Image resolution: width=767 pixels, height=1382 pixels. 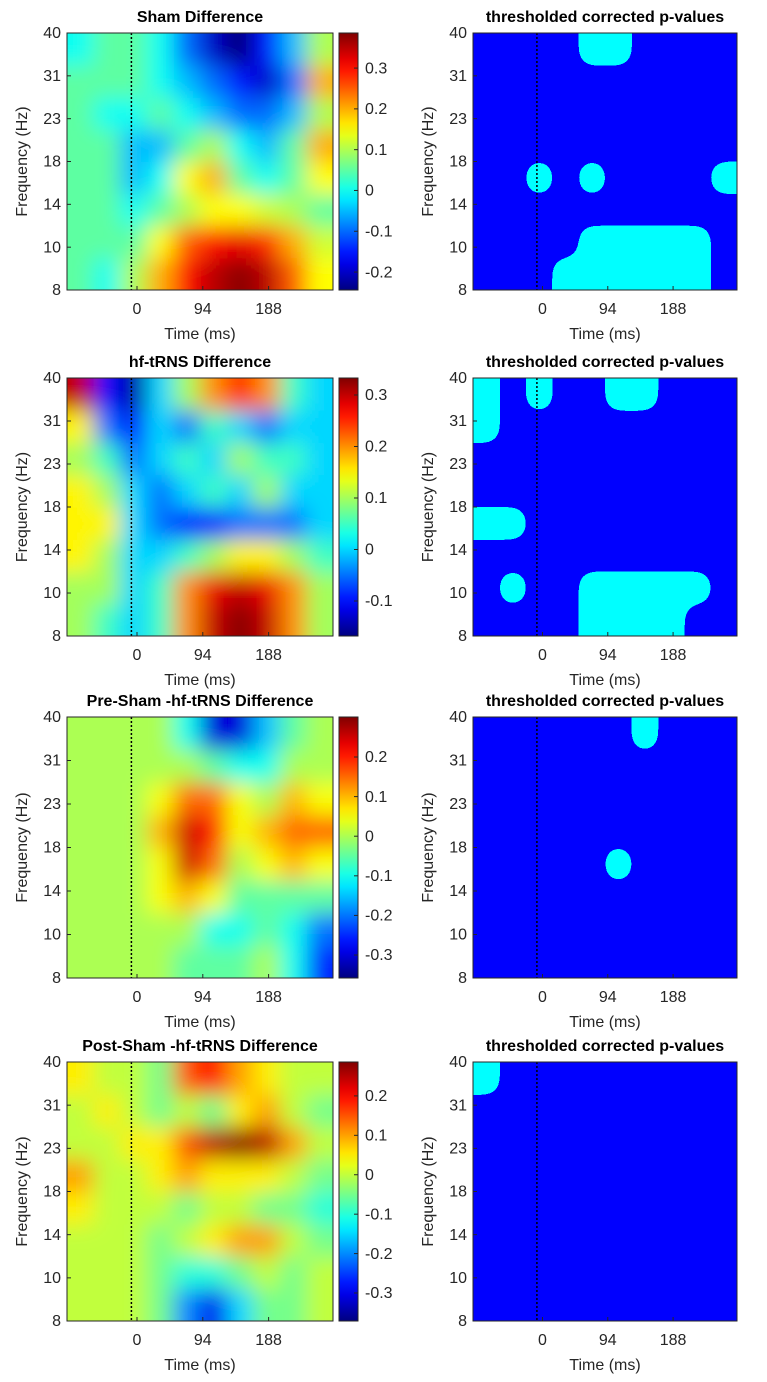 I want to click on colorbar-tick-label: -0.1, so click(x=379, y=1214).